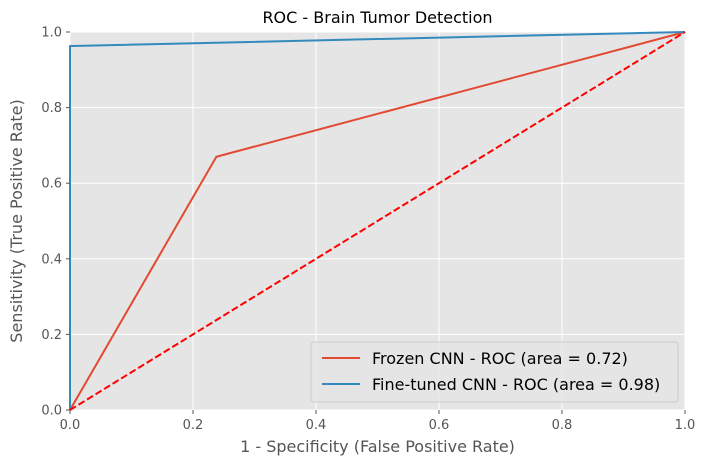 The image size is (706, 467). What do you see at coordinates (516, 384) in the screenshot?
I see `legend-label-fine-tuned-cnn: Fine-tuned CNN - ROC (area = 0.98)` at bounding box center [516, 384].